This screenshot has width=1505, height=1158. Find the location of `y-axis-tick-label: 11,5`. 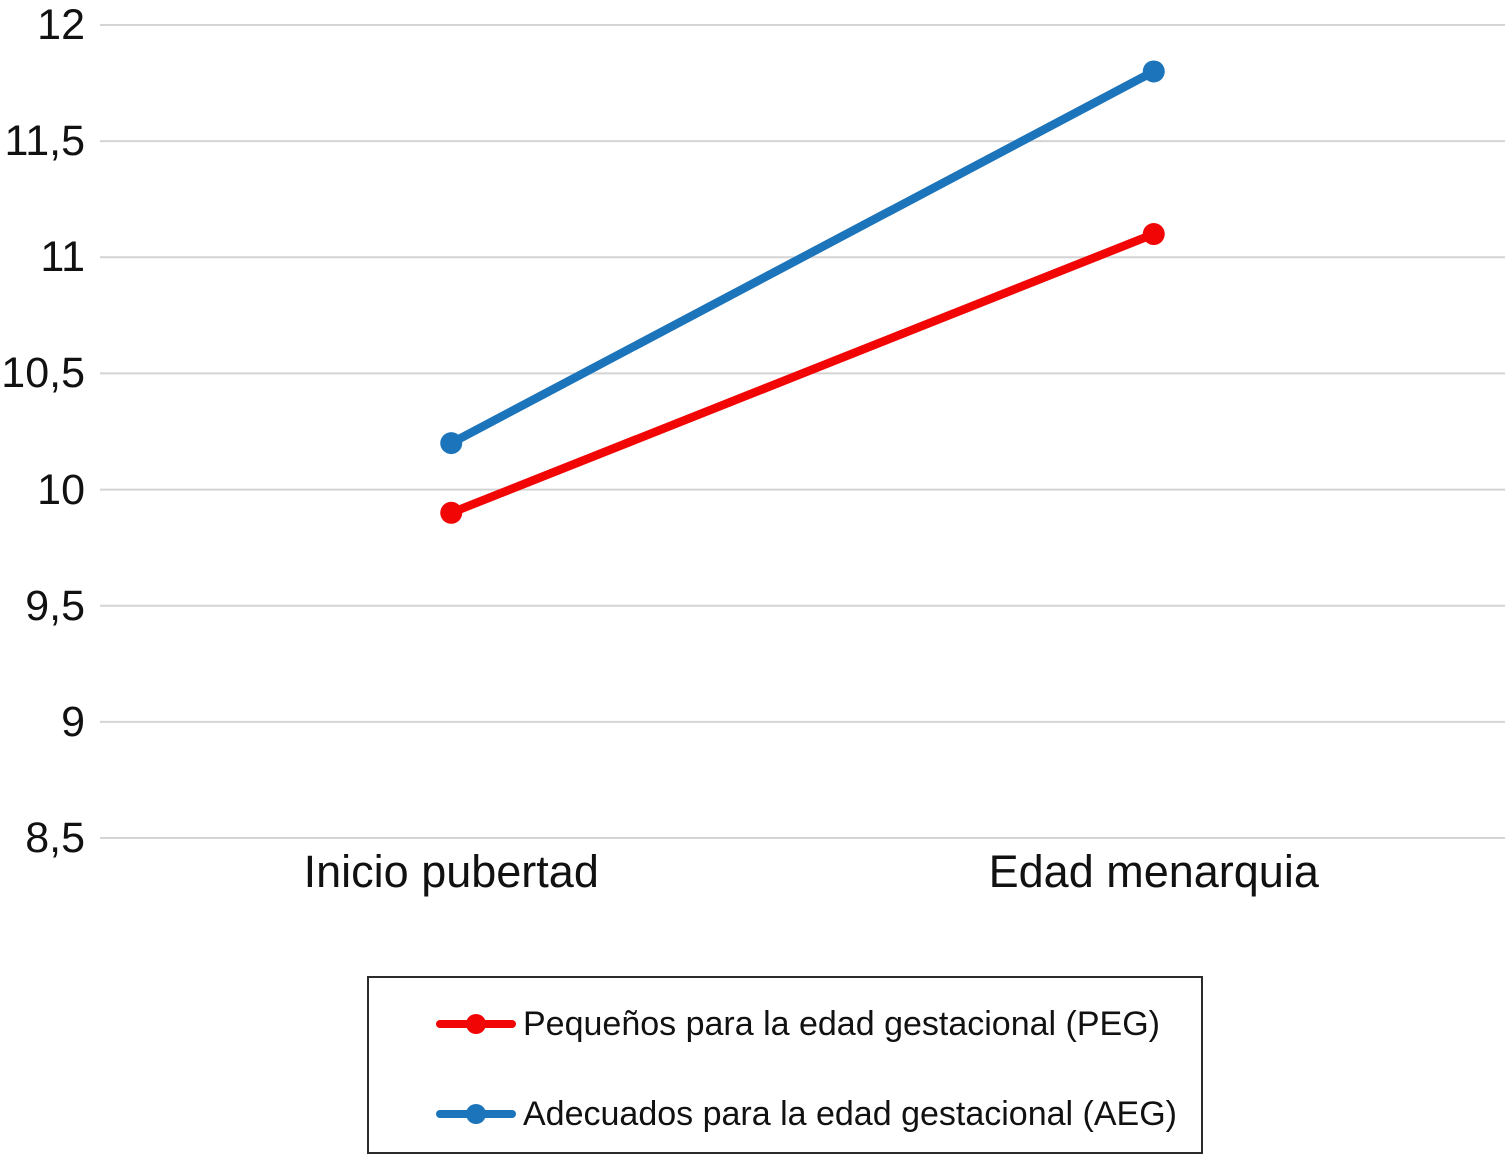

y-axis-tick-label: 11,5 is located at coordinates (45, 141).